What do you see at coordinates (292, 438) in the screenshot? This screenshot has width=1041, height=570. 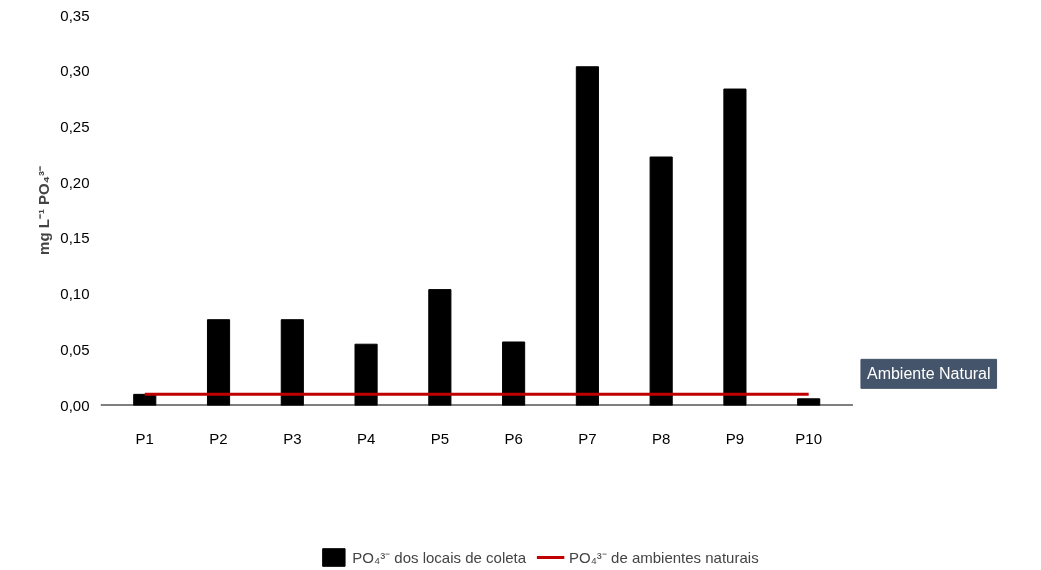 I see `x-tick-label: P3` at bounding box center [292, 438].